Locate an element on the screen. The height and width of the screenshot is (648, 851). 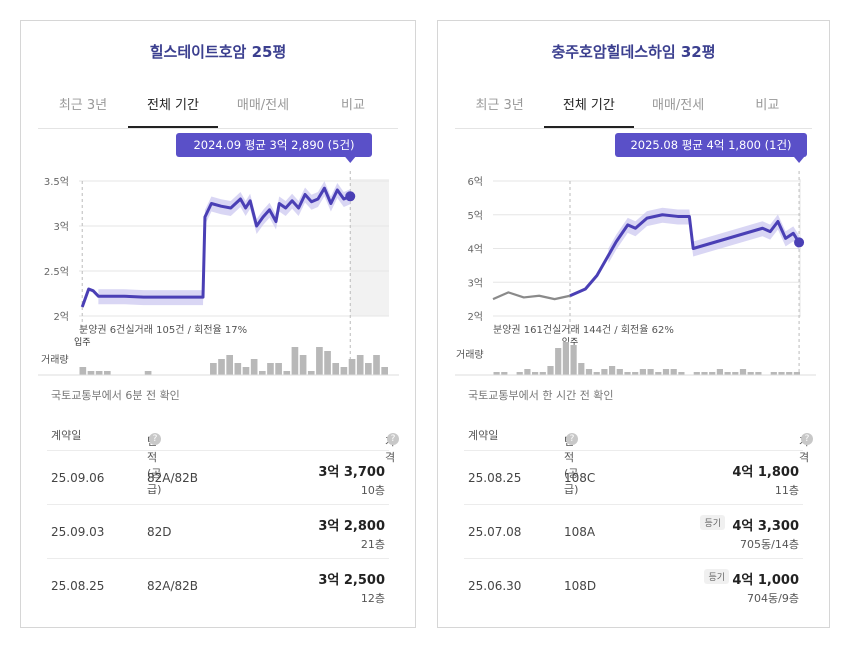
trade-price: 3억 2,500 is located at coordinates (351, 580).